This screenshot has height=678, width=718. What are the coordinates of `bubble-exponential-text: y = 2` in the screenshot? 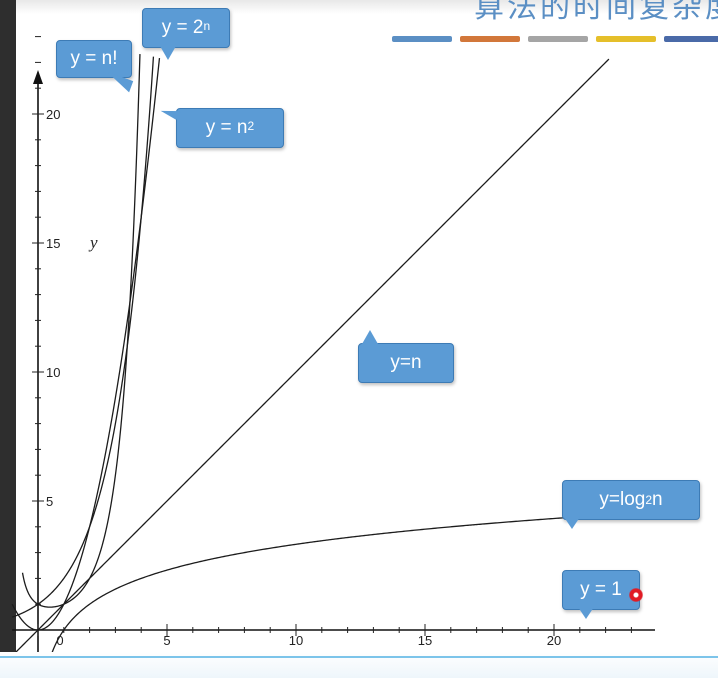 It's located at (182, 27).